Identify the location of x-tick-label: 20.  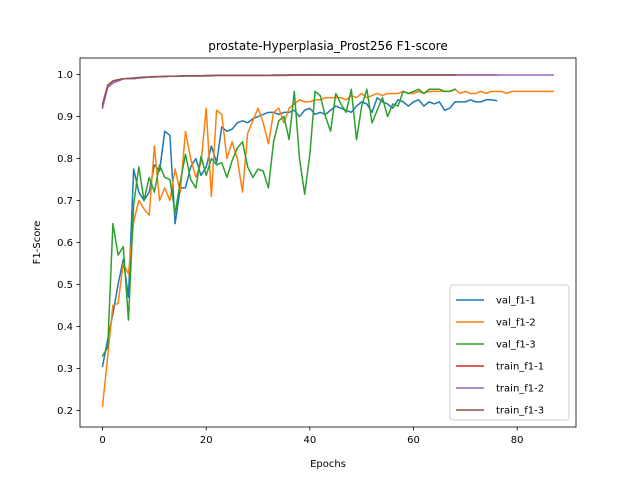
(206, 440).